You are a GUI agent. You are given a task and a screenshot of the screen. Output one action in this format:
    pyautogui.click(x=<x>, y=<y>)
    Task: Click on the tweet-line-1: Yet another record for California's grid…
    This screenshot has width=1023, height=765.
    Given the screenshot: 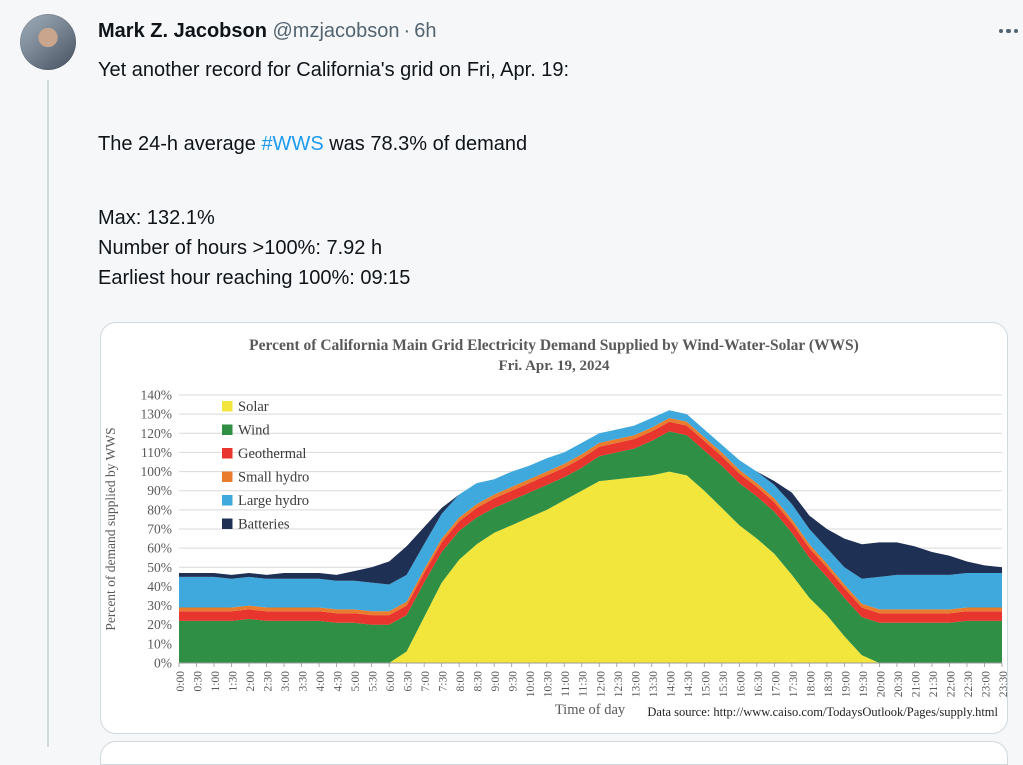 What is the action you would take?
    pyautogui.click(x=334, y=70)
    